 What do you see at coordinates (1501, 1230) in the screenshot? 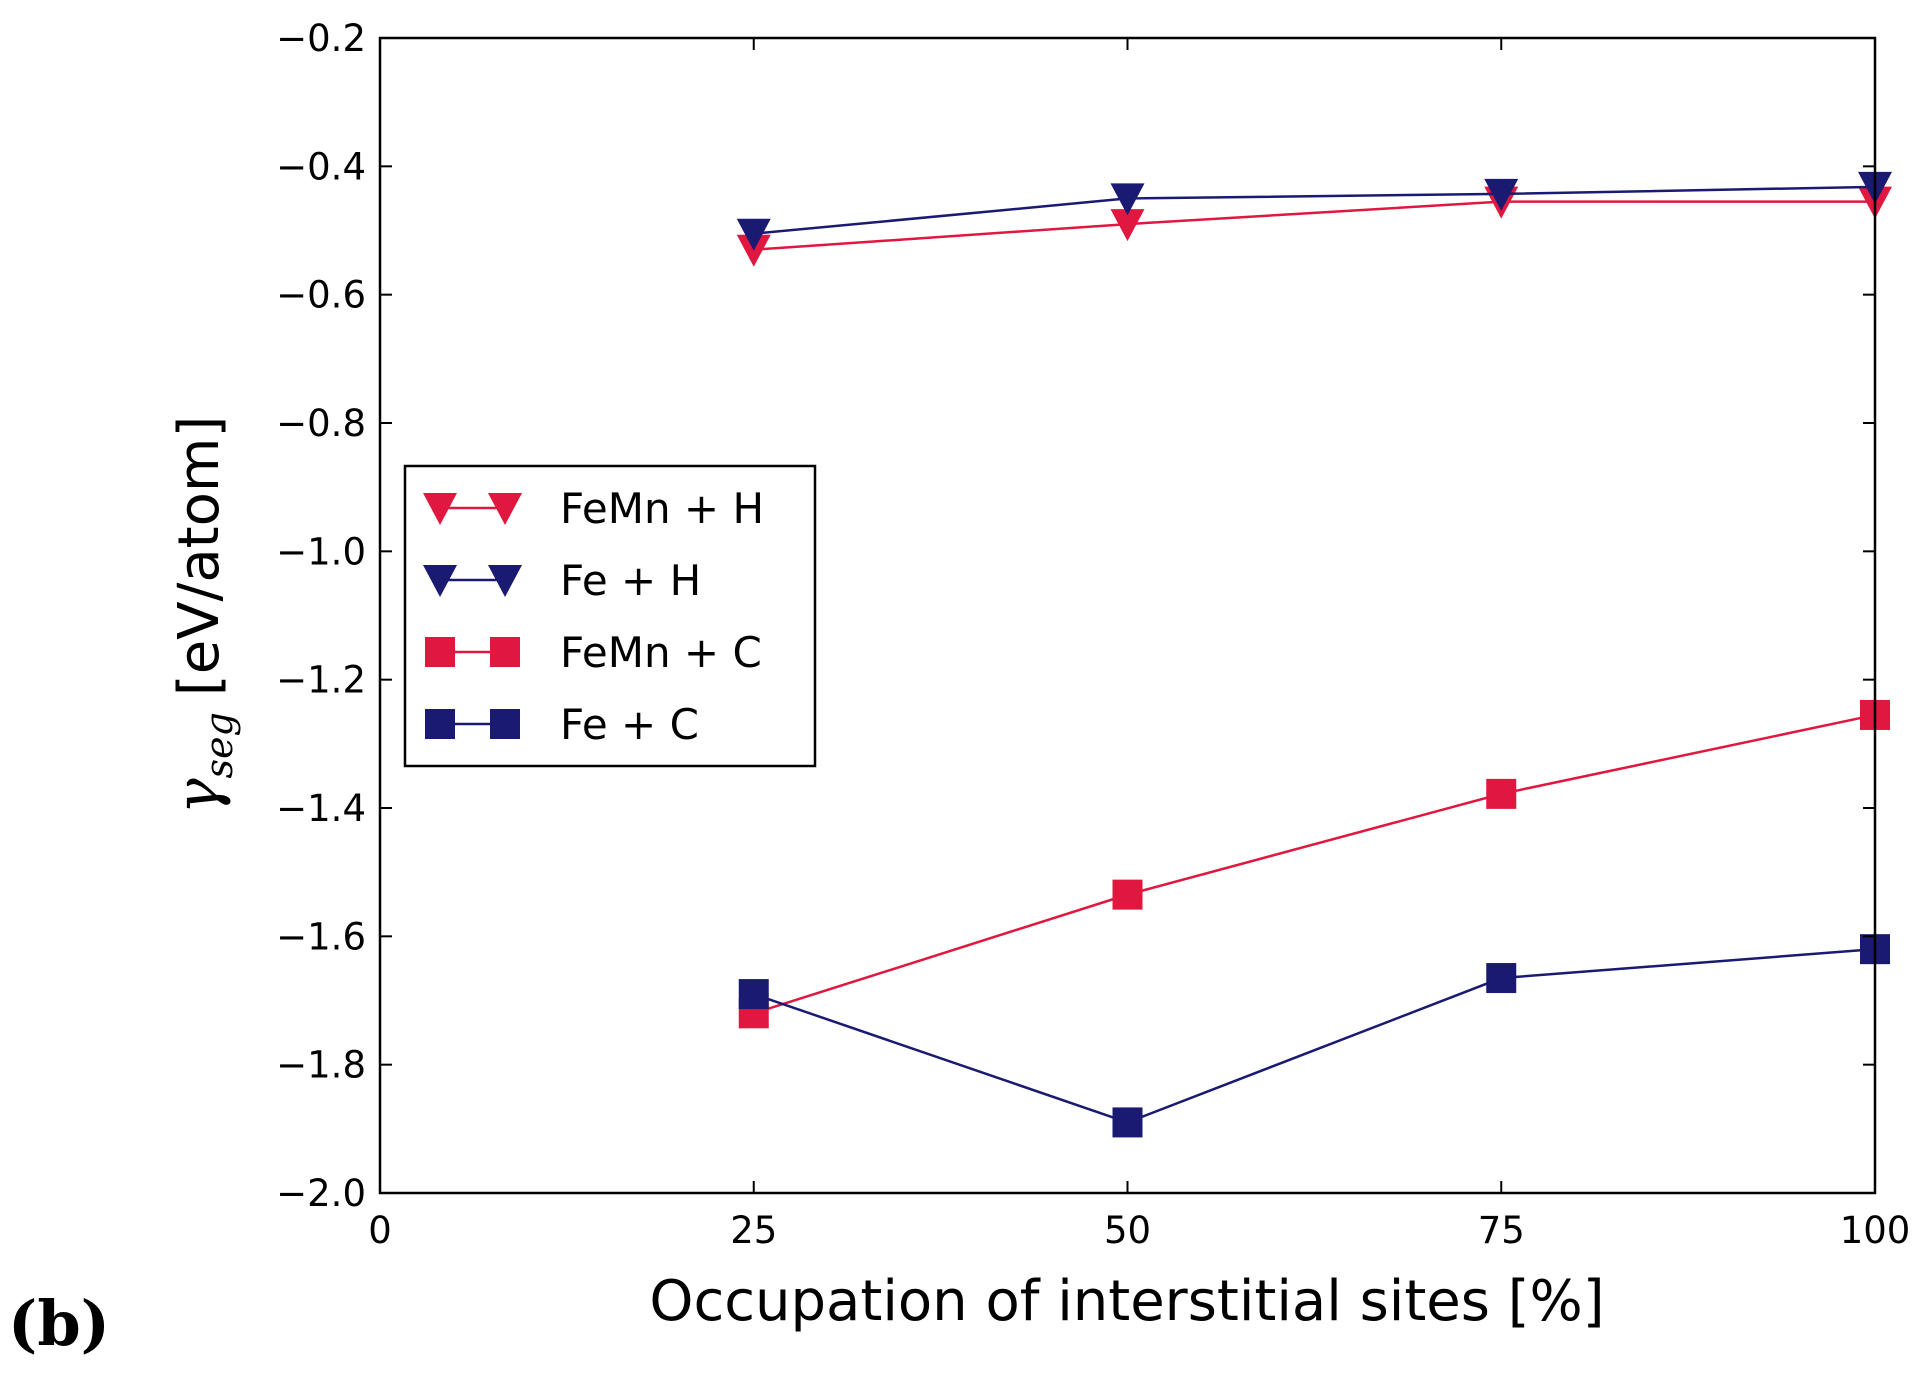
I see `x-tick-label: 75` at bounding box center [1501, 1230].